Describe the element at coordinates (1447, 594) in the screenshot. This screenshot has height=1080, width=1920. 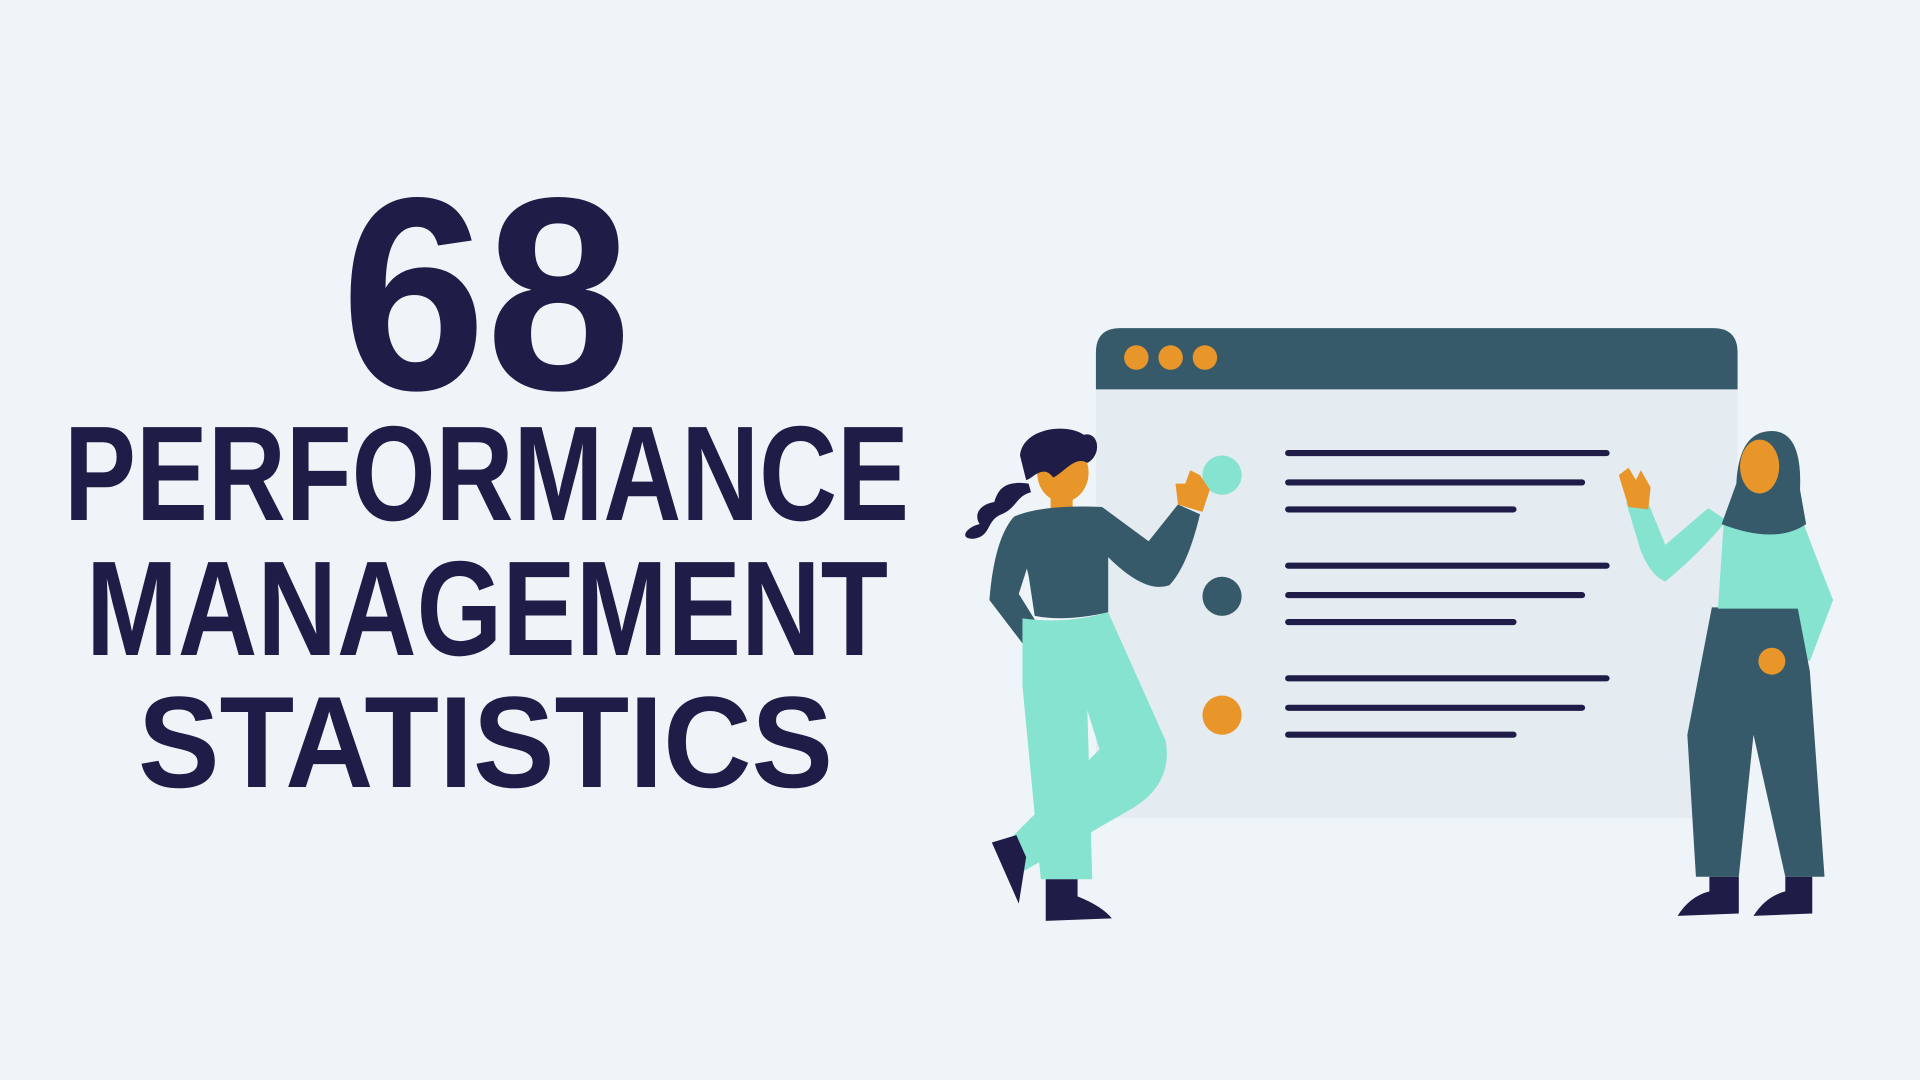
I see `text-lines` at that location.